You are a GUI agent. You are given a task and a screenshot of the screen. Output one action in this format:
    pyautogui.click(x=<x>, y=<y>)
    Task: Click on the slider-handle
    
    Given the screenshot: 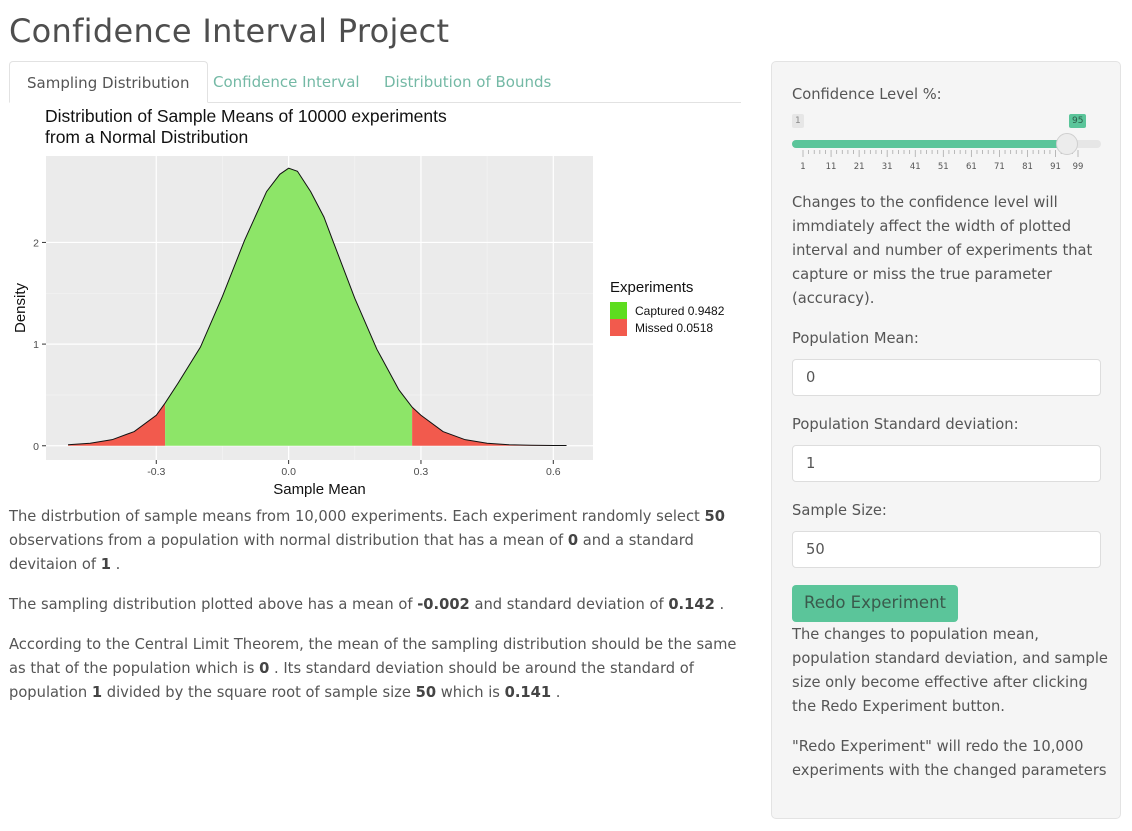 What is the action you would take?
    pyautogui.click(x=1066, y=144)
    